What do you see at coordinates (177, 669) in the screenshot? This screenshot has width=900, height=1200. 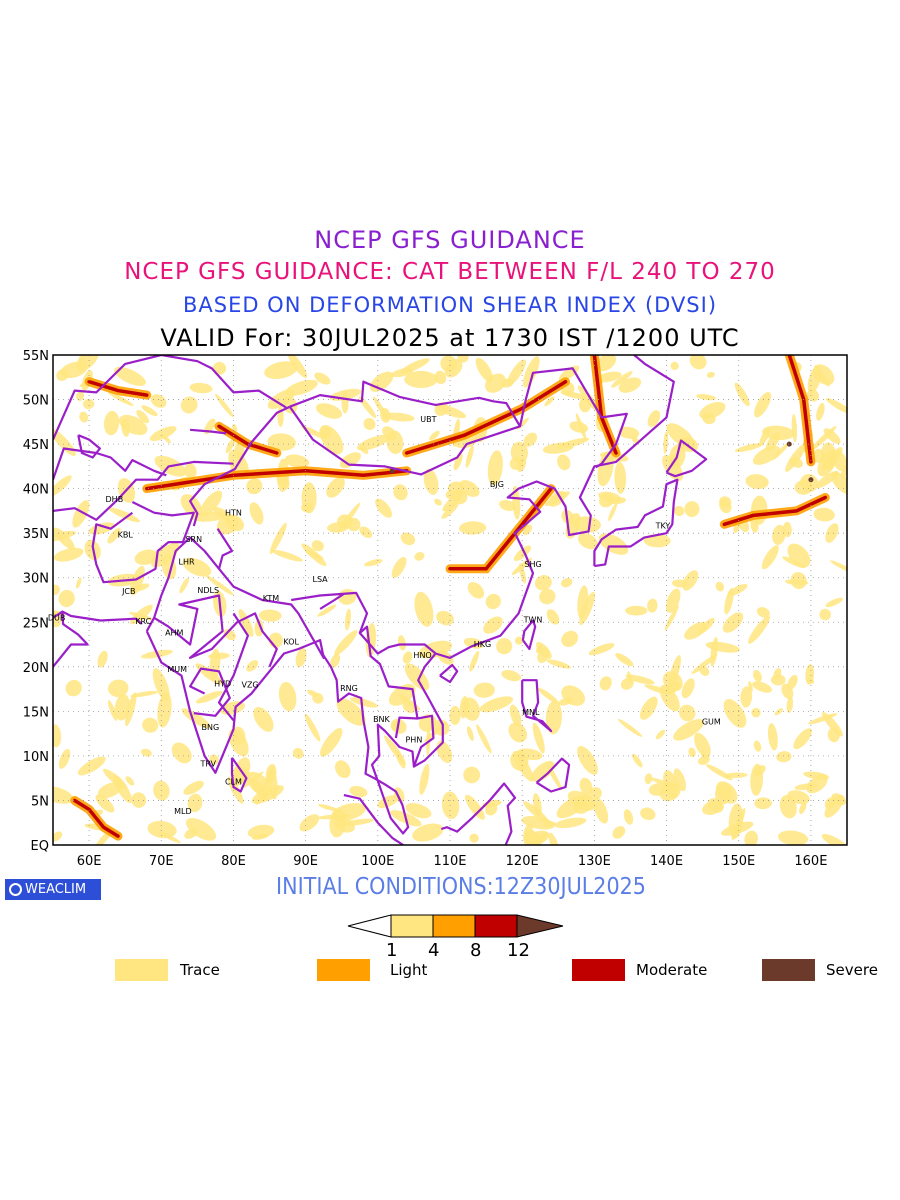 I see `station-label: MUM` at bounding box center [177, 669].